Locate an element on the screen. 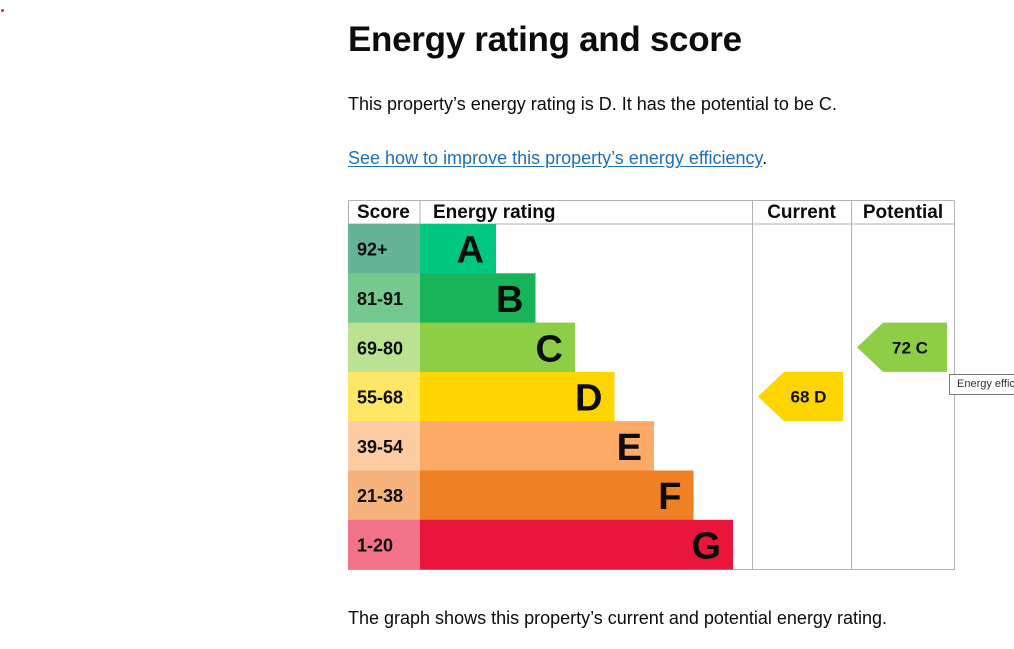  score-label-a: 92+ is located at coordinates (372, 250).